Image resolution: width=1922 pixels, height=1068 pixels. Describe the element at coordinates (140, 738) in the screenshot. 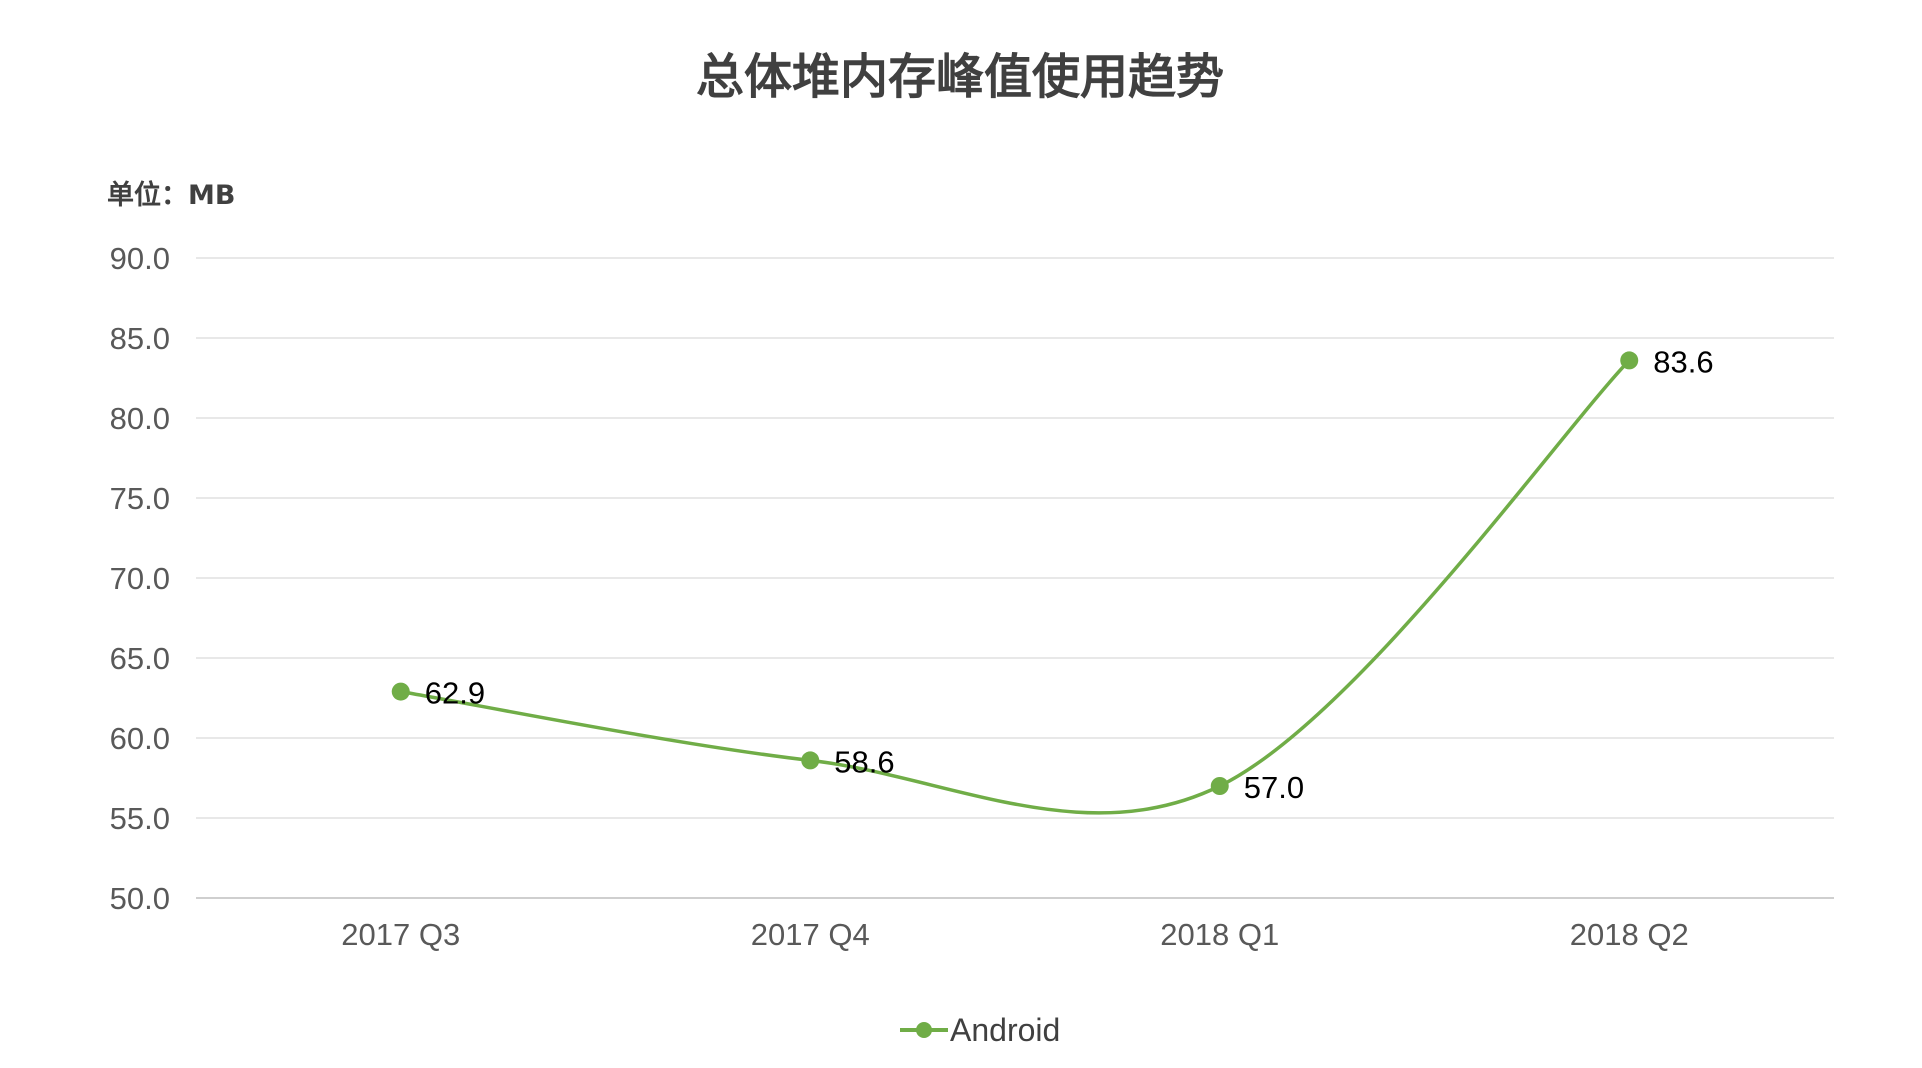

I see `y-tick-label: 60.0` at that location.